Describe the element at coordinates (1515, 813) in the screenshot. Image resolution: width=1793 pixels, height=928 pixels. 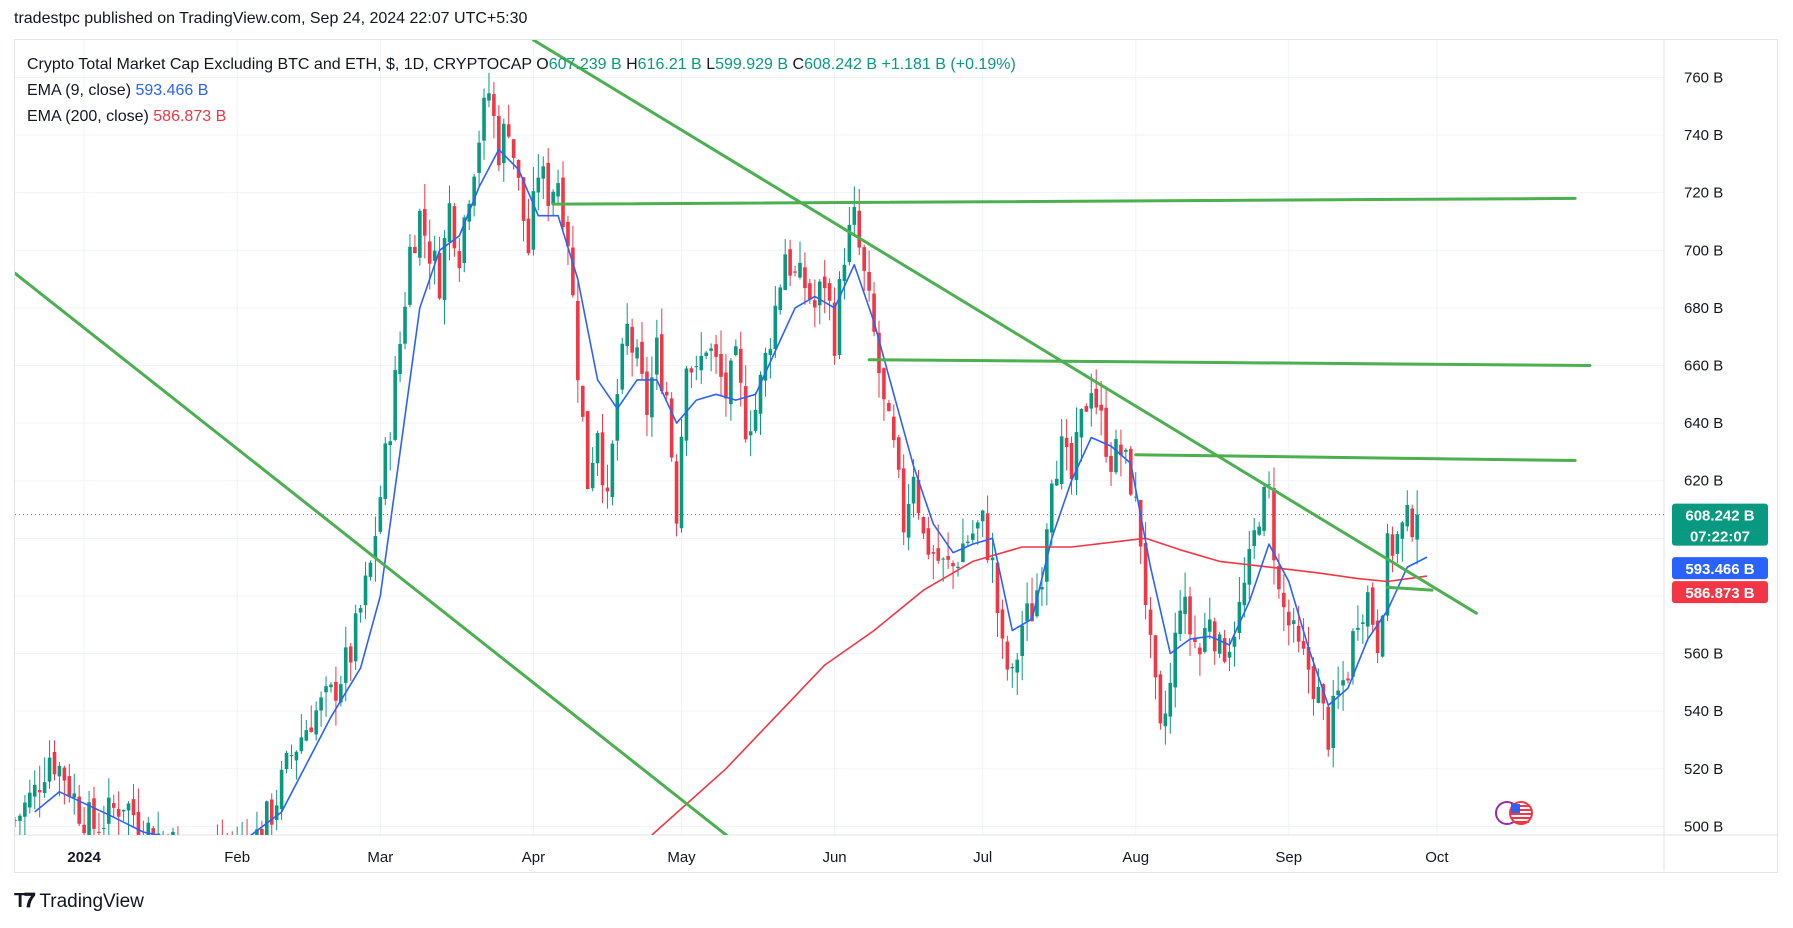
I see `us-flag-icon` at that location.